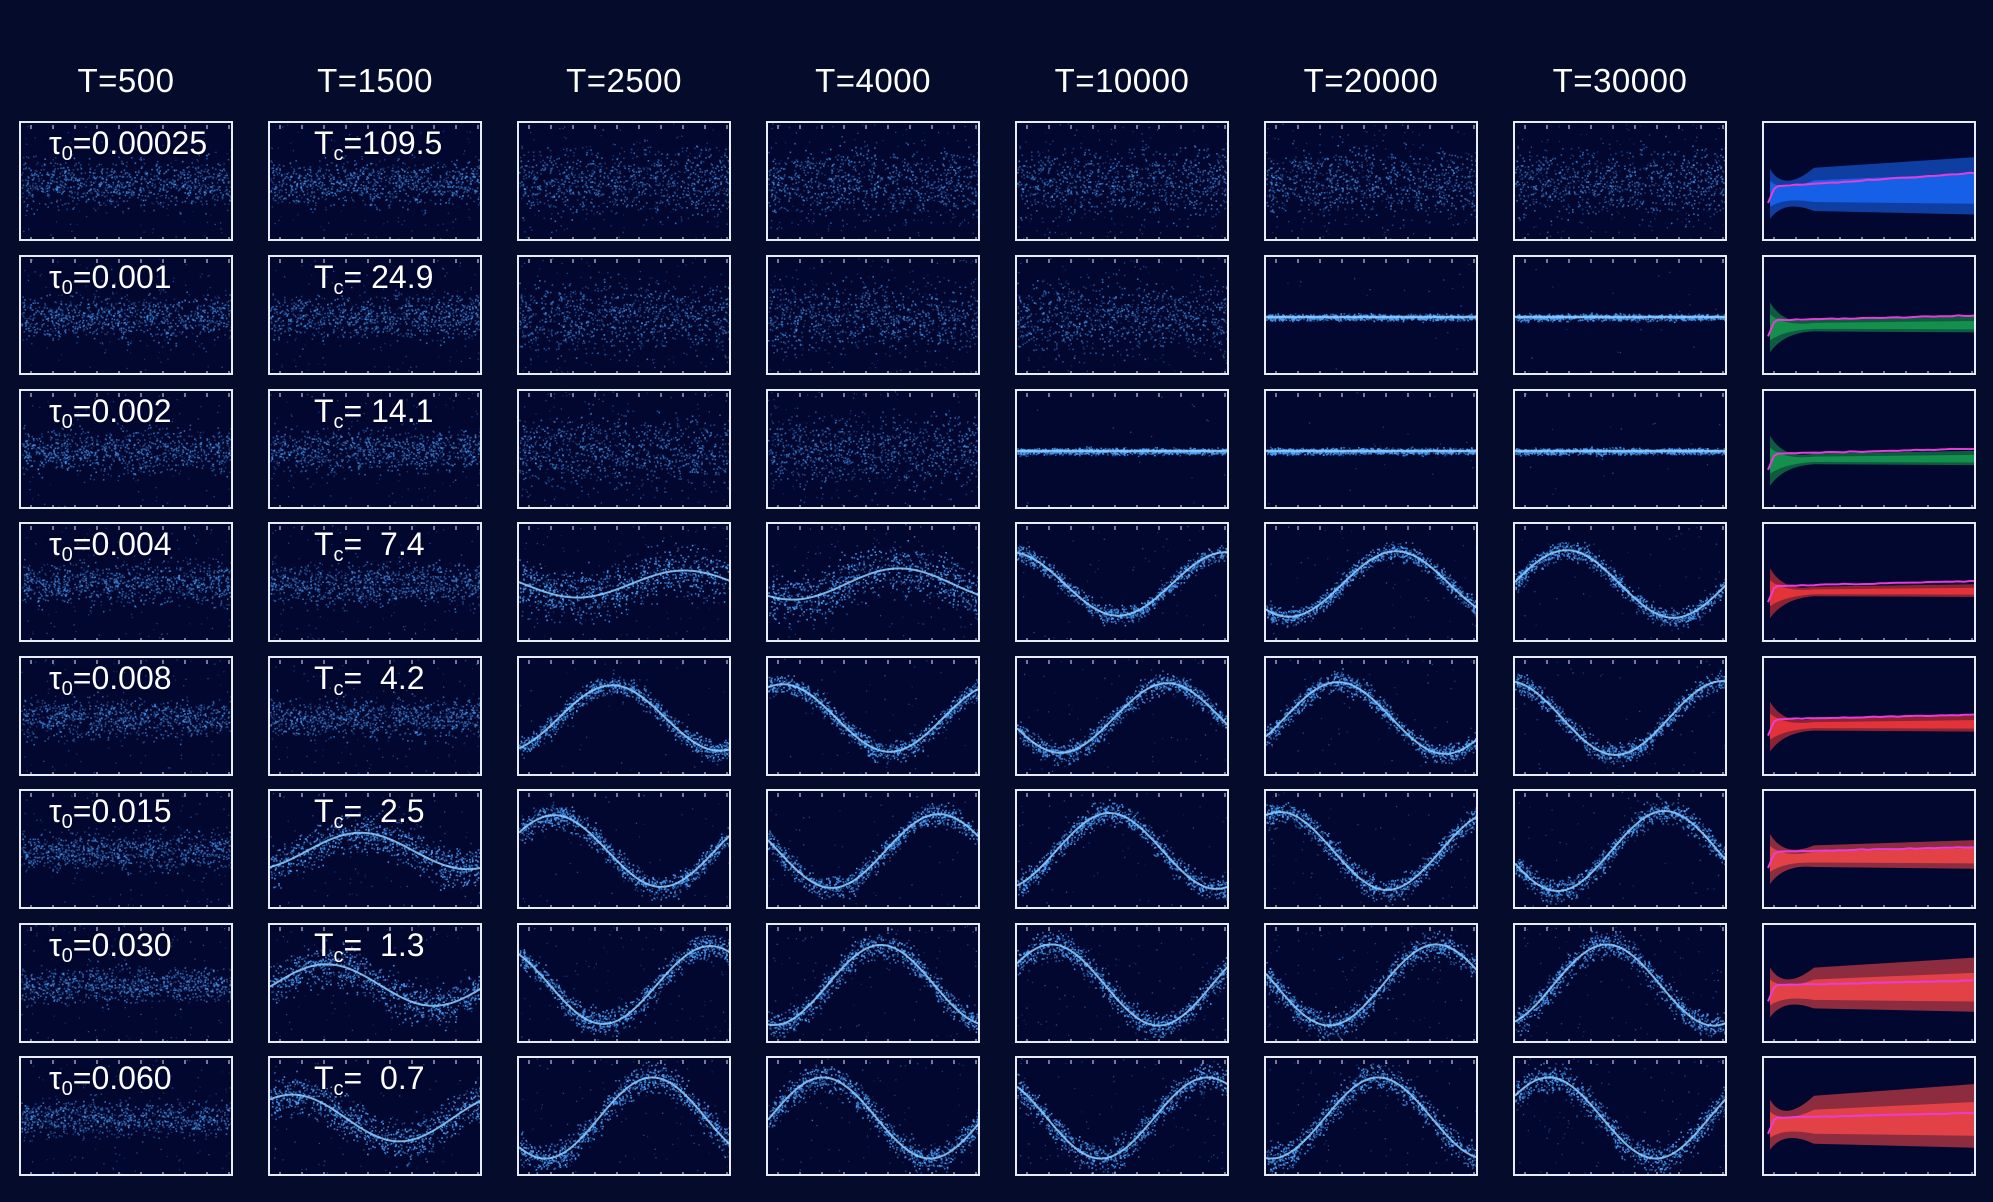 This screenshot has width=1993, height=1202. I want to click on snapshot-panel: Tc= 7.4, so click(375, 582).